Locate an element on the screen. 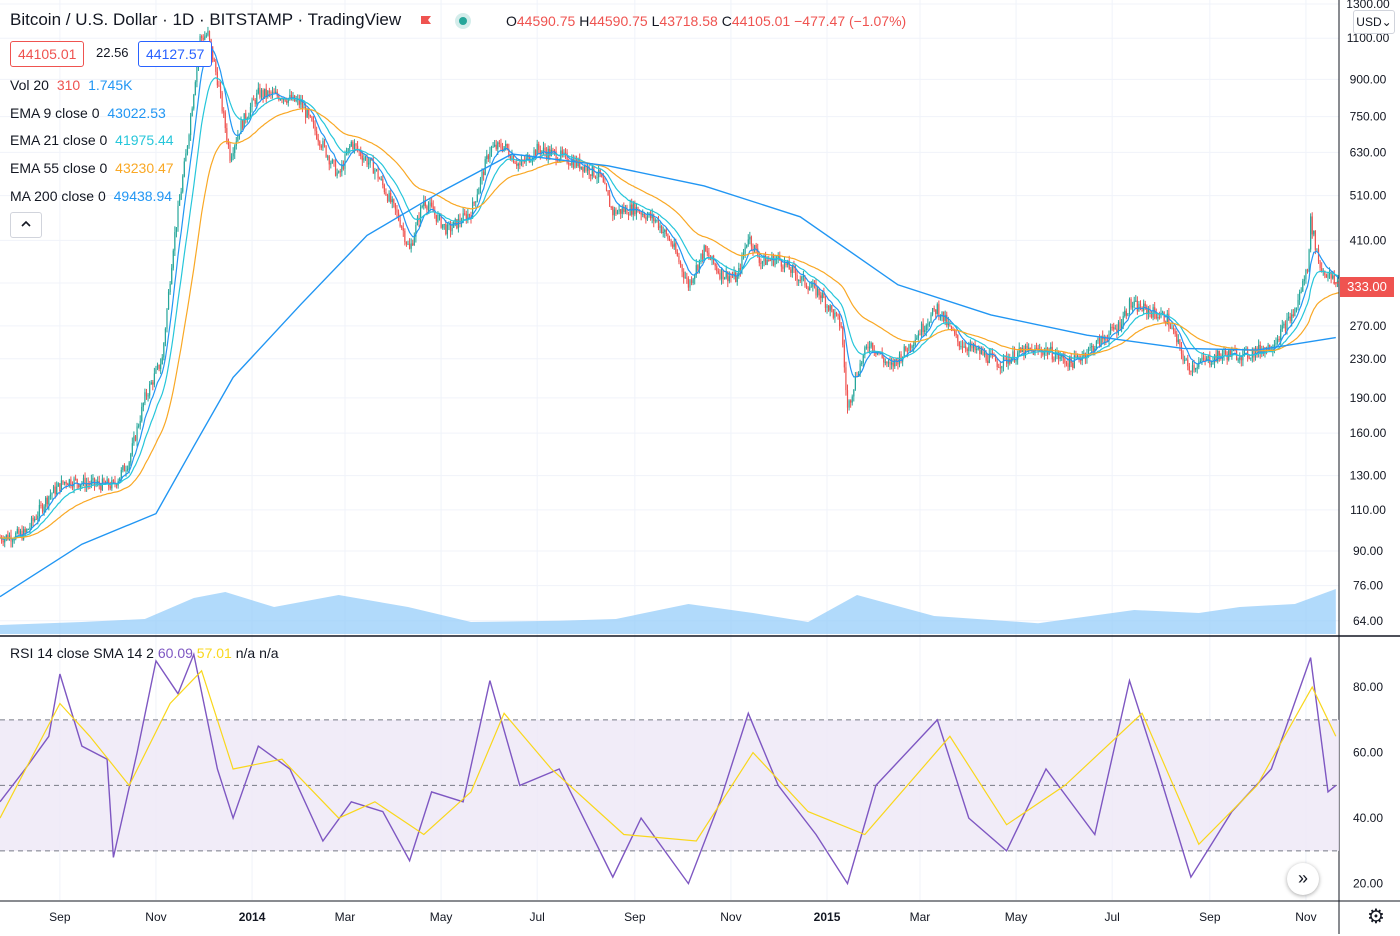 The width and height of the screenshot is (1400, 936). scroll-to-realtime-button: » is located at coordinates (1303, 879).